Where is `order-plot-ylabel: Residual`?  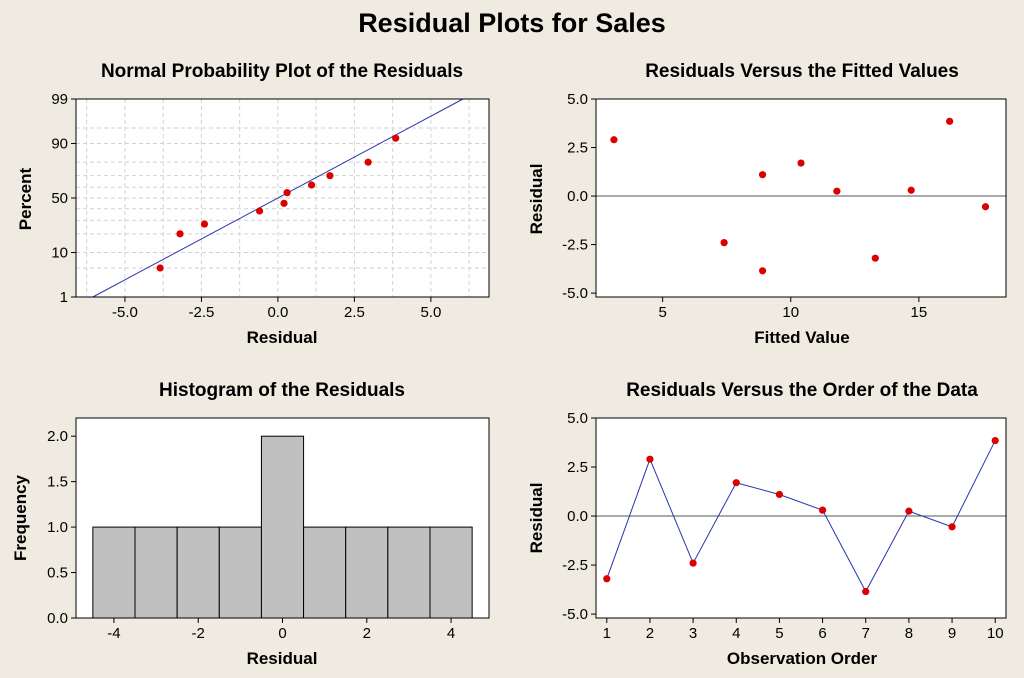
order-plot-ylabel: Residual is located at coordinates (536, 518).